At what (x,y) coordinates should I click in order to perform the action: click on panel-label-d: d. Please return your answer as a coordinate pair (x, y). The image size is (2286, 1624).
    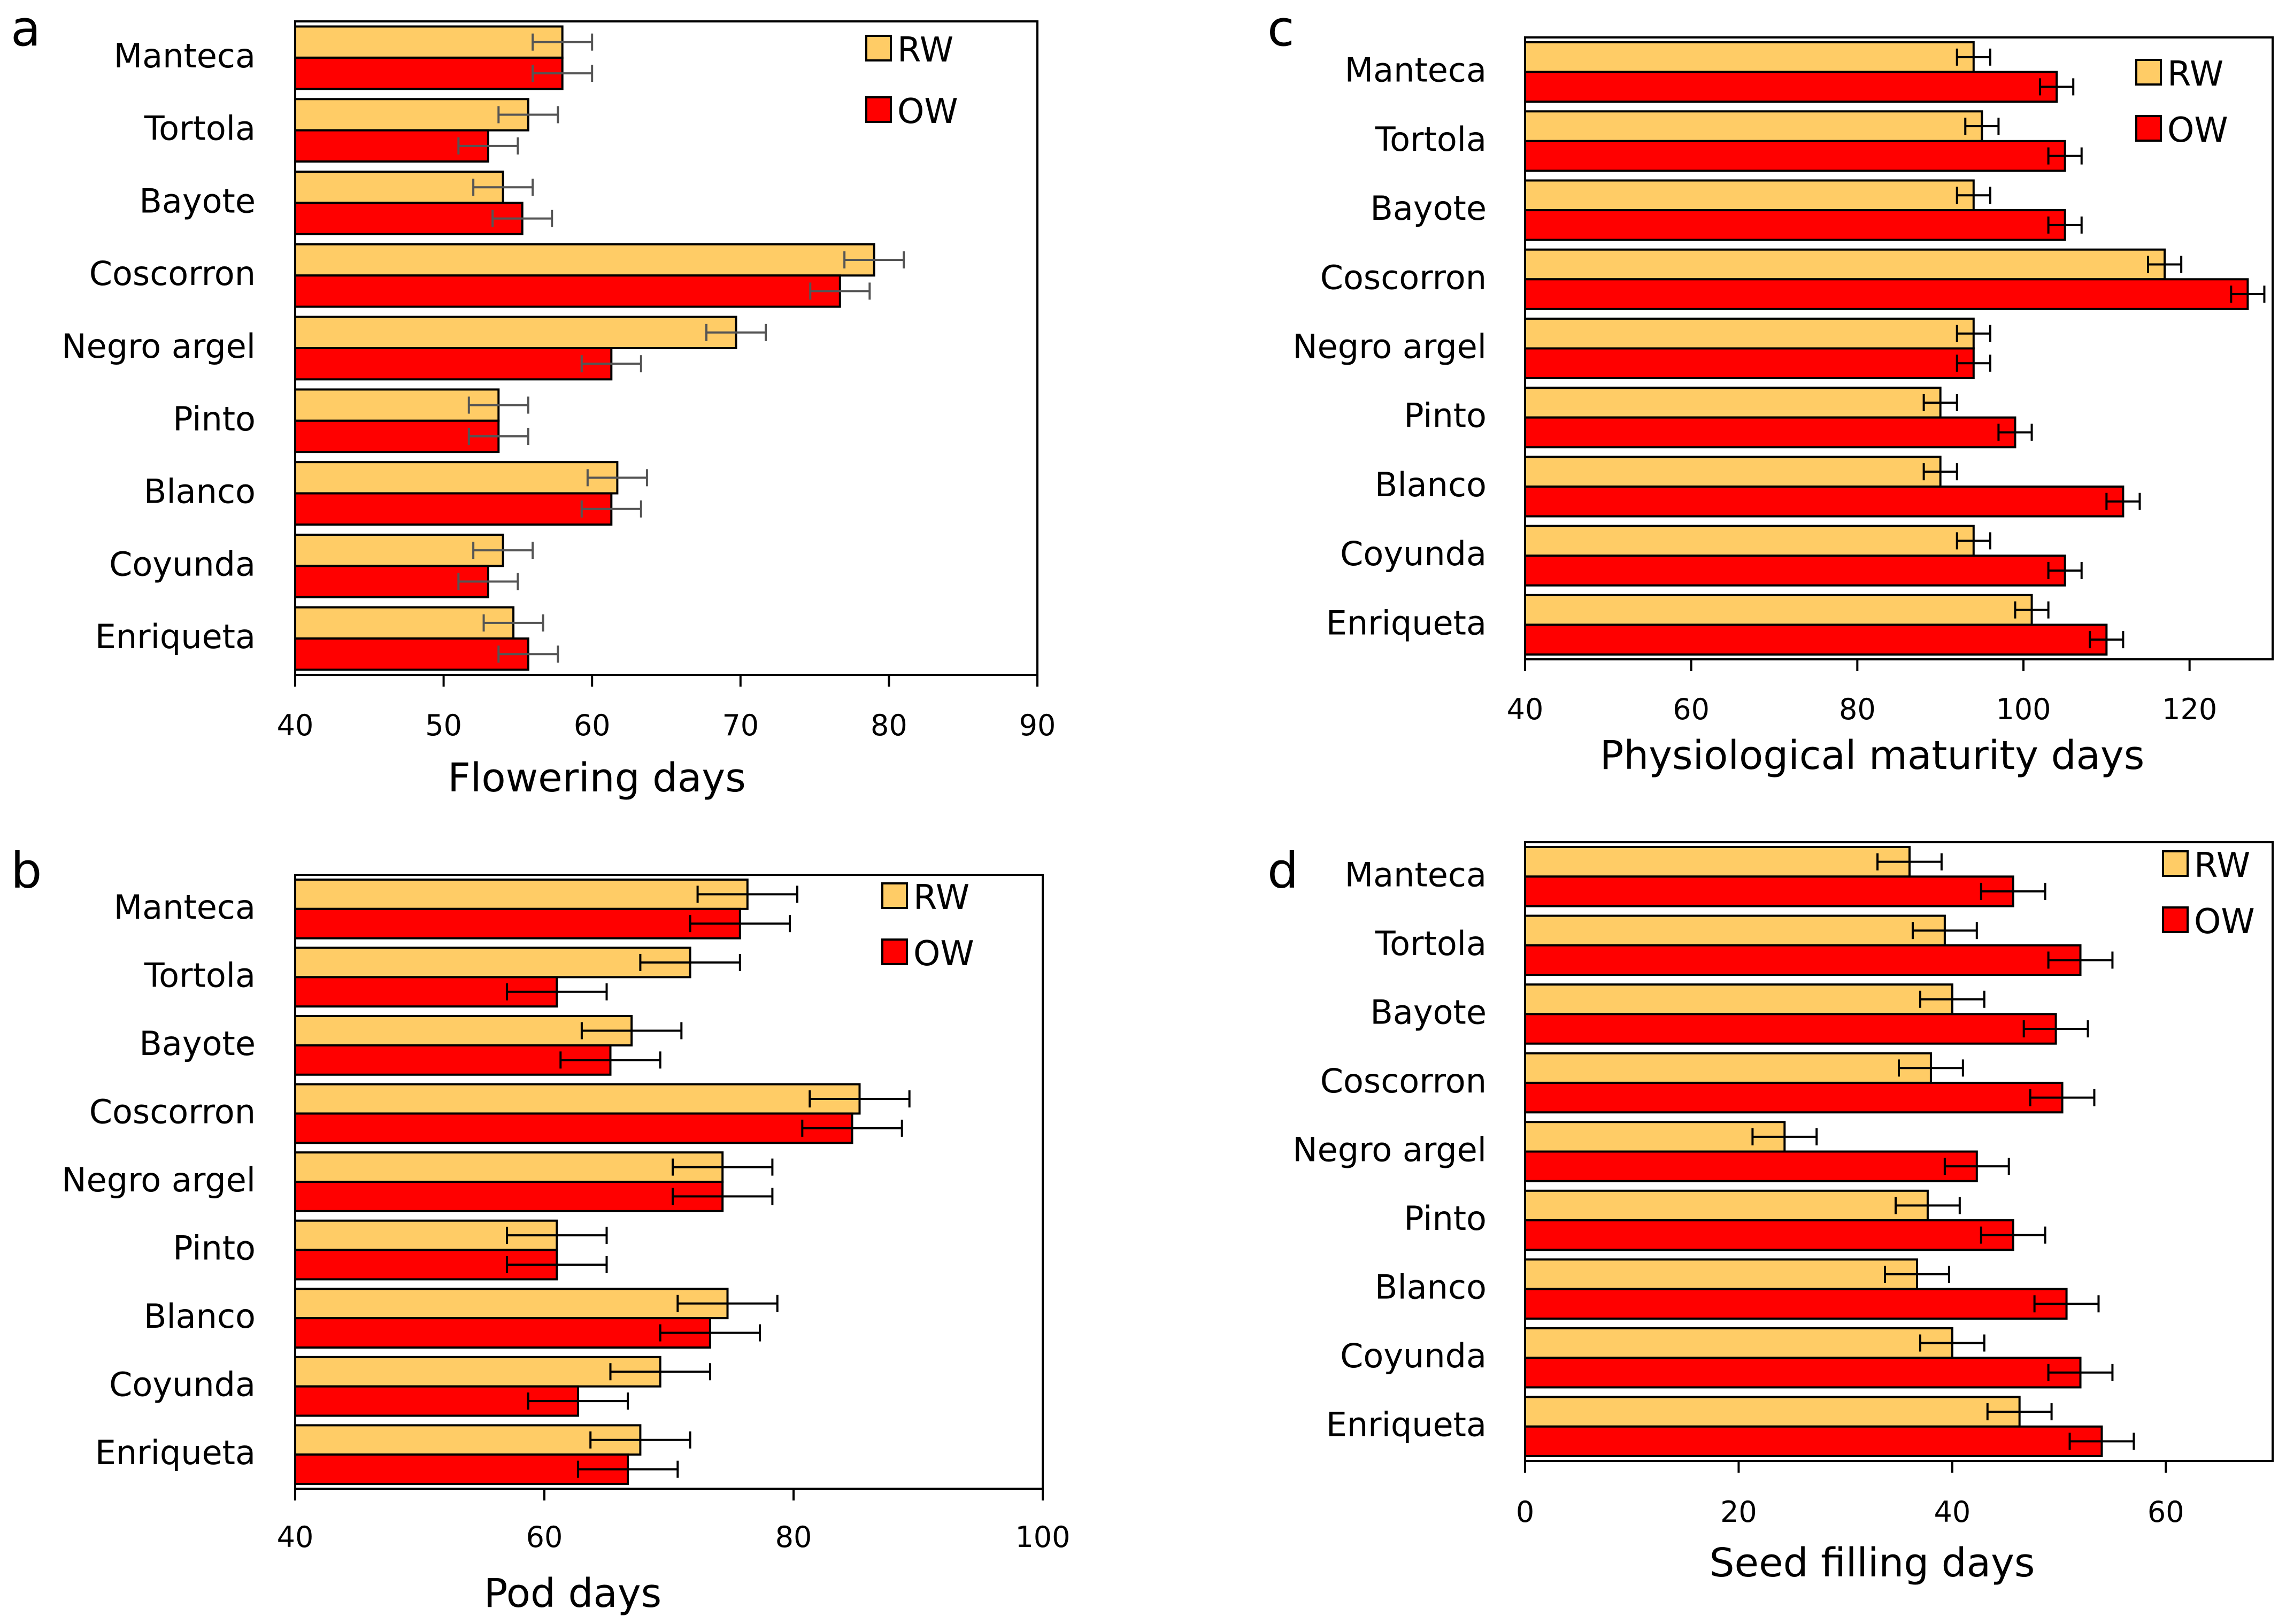
    Looking at the image, I should click on (1282, 870).